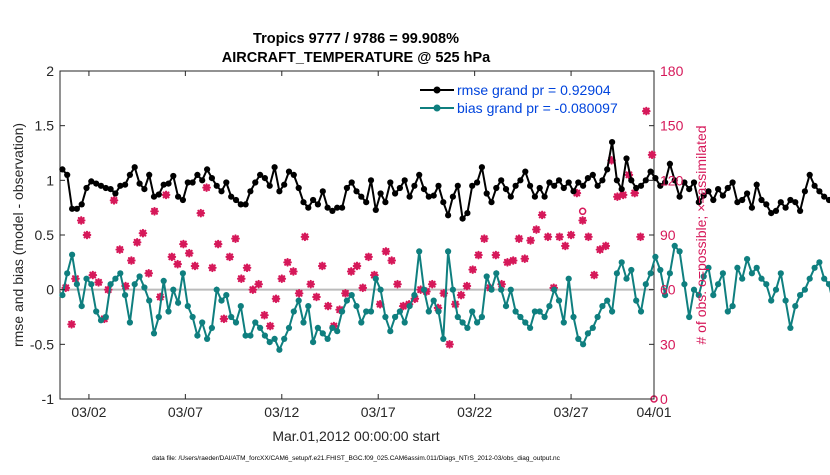  What do you see at coordinates (437, 108) in the screenshot?
I see `legend-bias-marker` at bounding box center [437, 108].